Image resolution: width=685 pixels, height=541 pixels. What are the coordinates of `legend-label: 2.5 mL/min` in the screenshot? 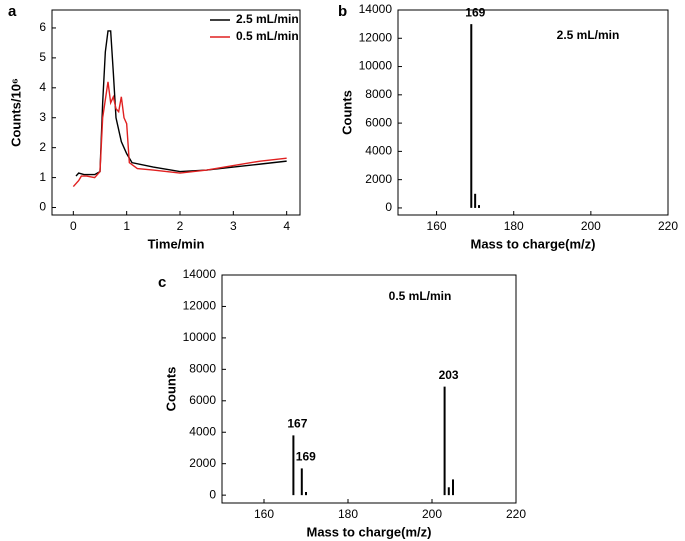 It's located at (267, 19).